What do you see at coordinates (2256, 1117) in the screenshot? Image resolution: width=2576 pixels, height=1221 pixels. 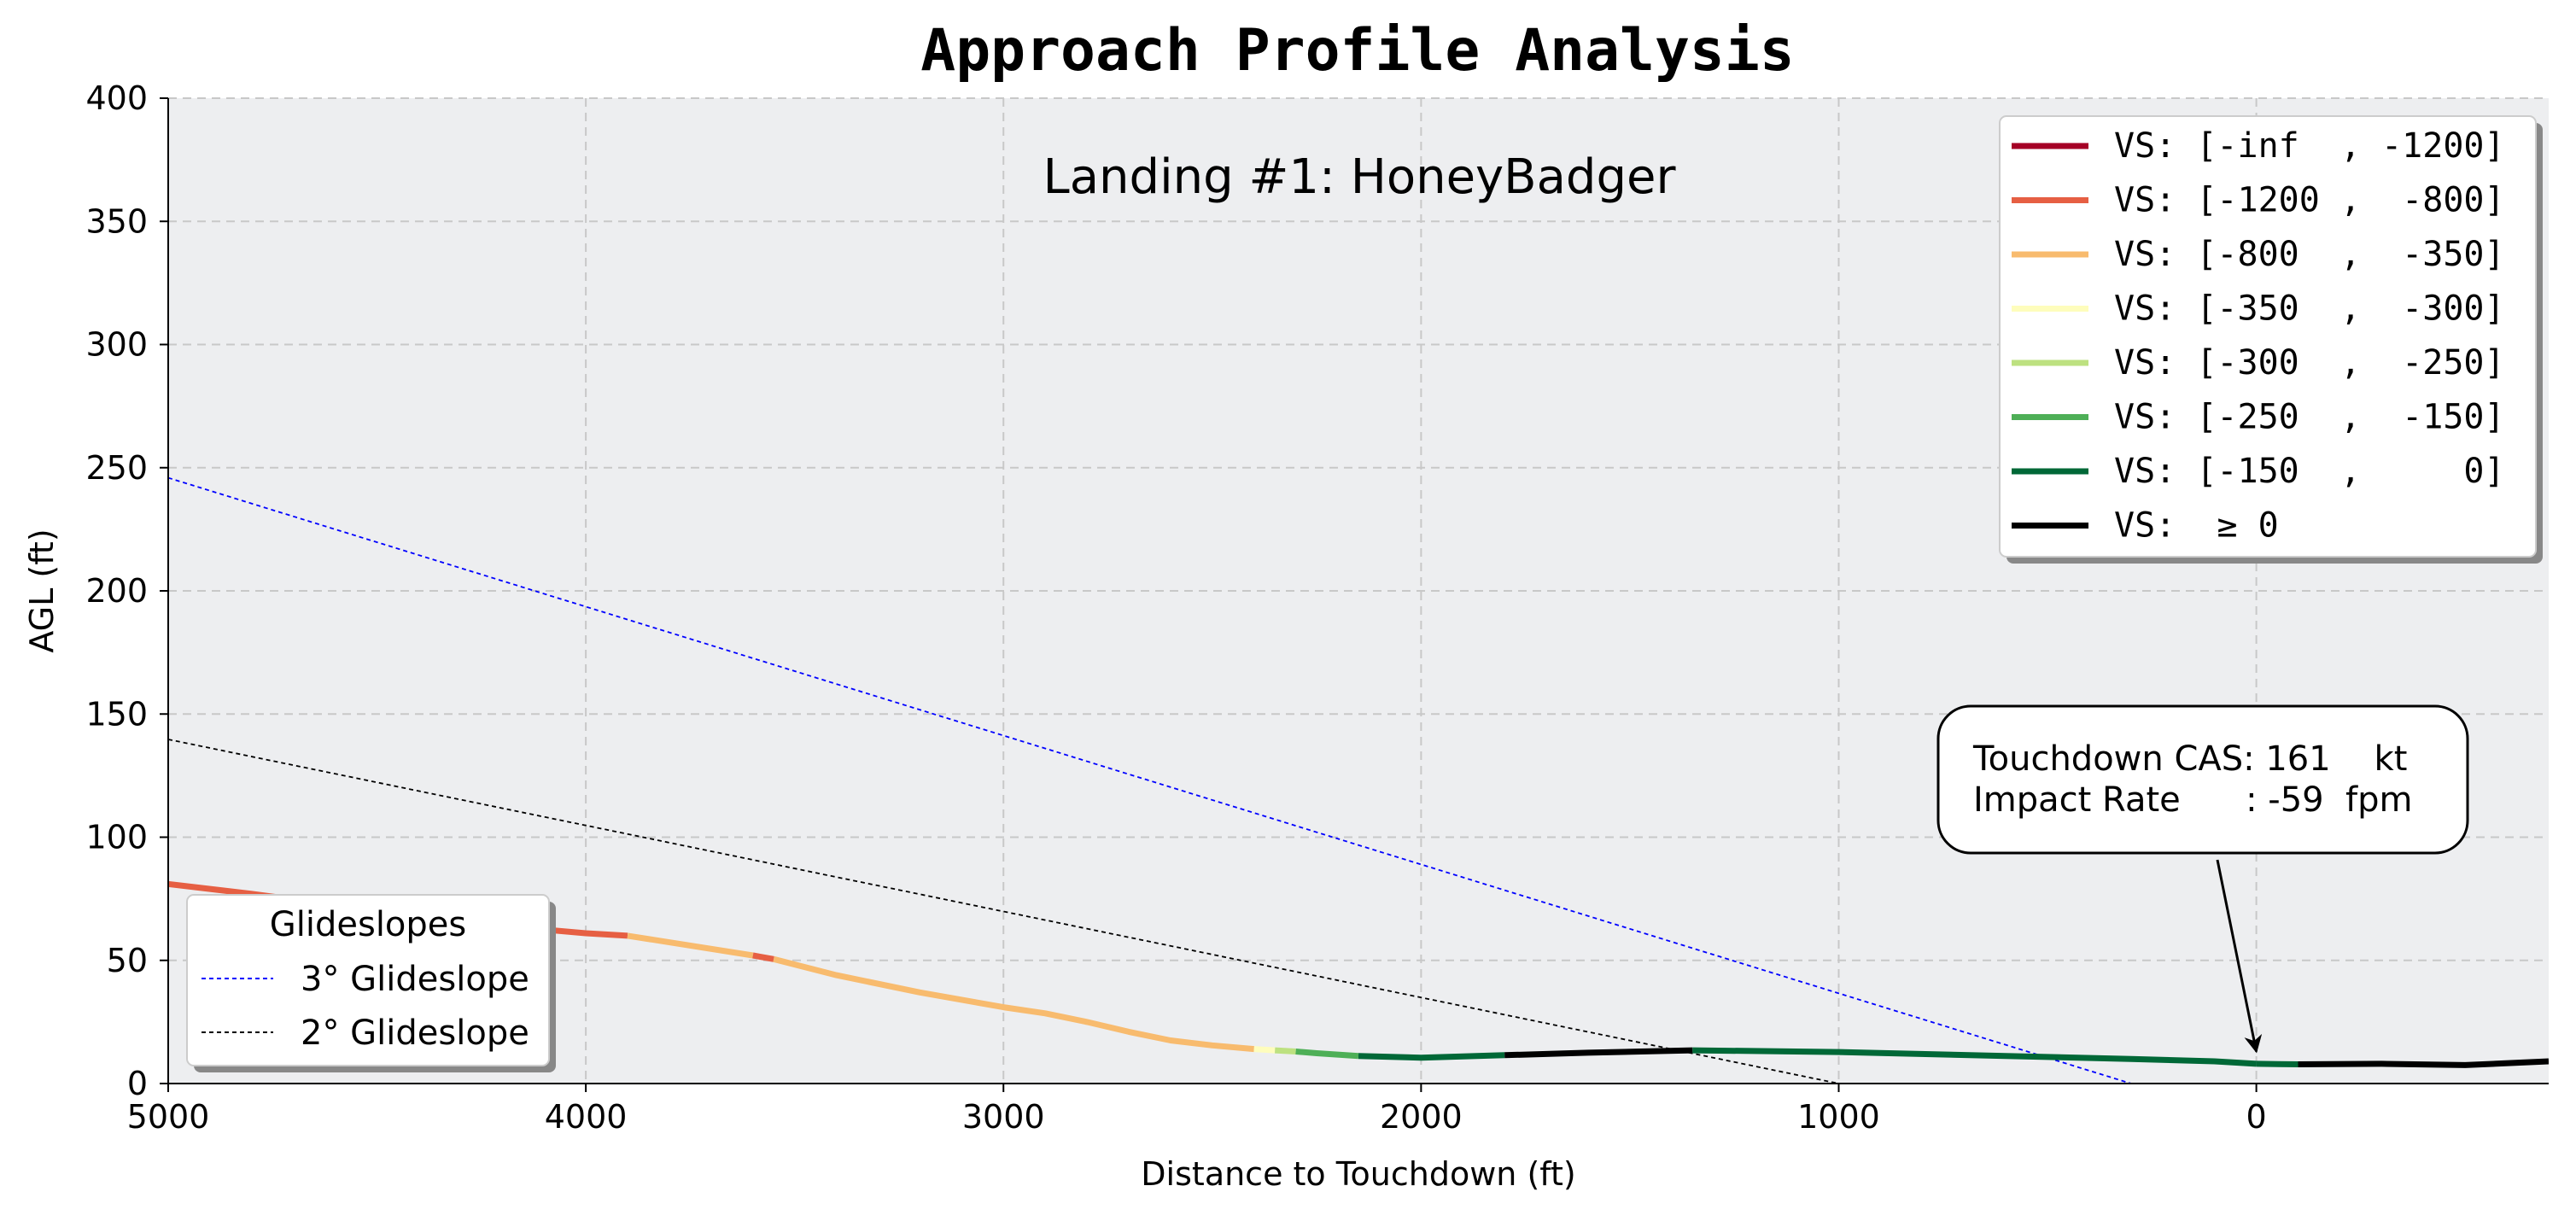 I see `x-tick-label: 0` at bounding box center [2256, 1117].